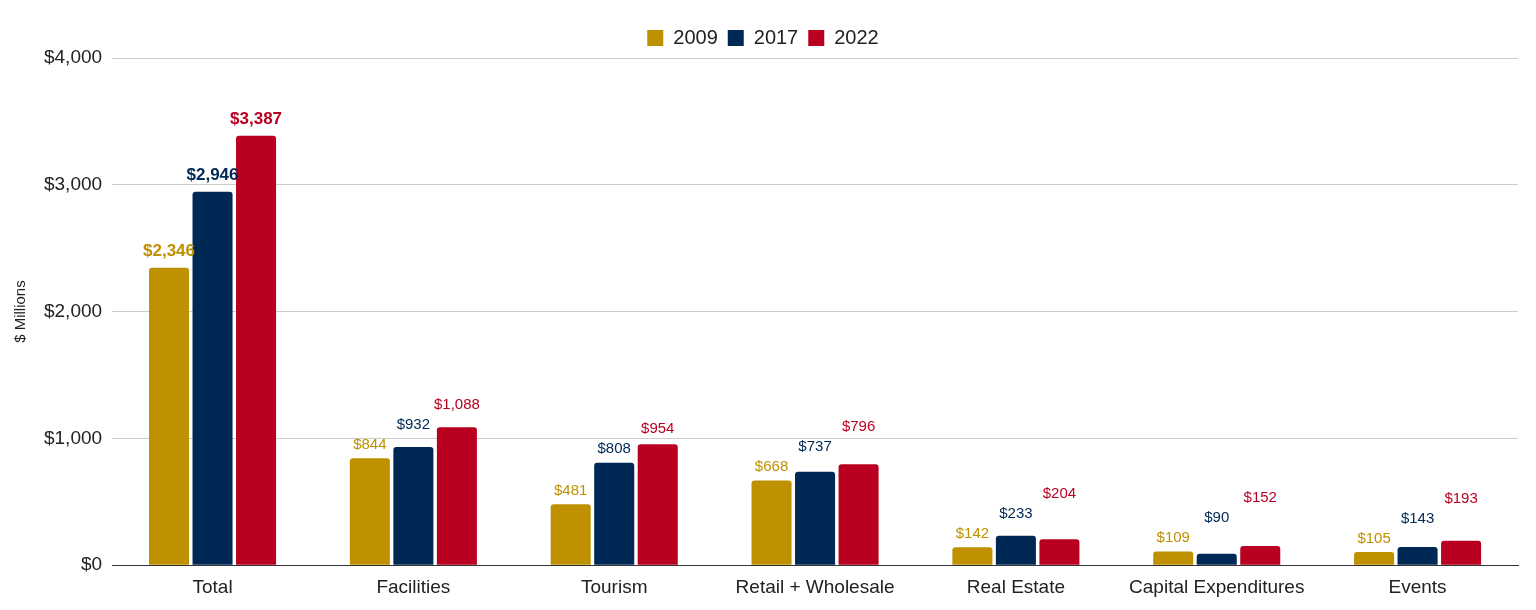 This screenshot has height=610, width=1536. What do you see at coordinates (858, 426) in the screenshot?
I see `data-label: $796` at bounding box center [858, 426].